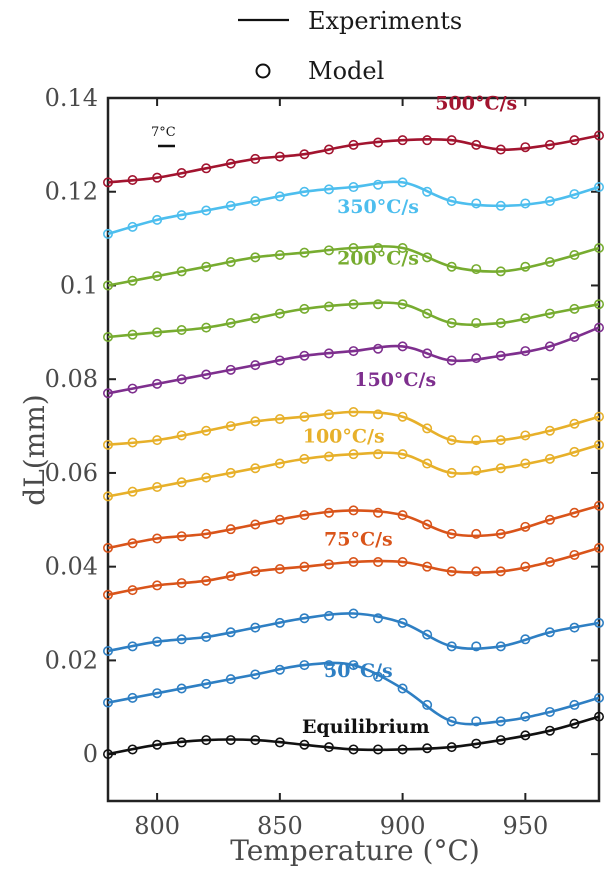  What do you see at coordinates (71, 473) in the screenshot?
I see `y-tick-label: 0.06` at bounding box center [71, 473].